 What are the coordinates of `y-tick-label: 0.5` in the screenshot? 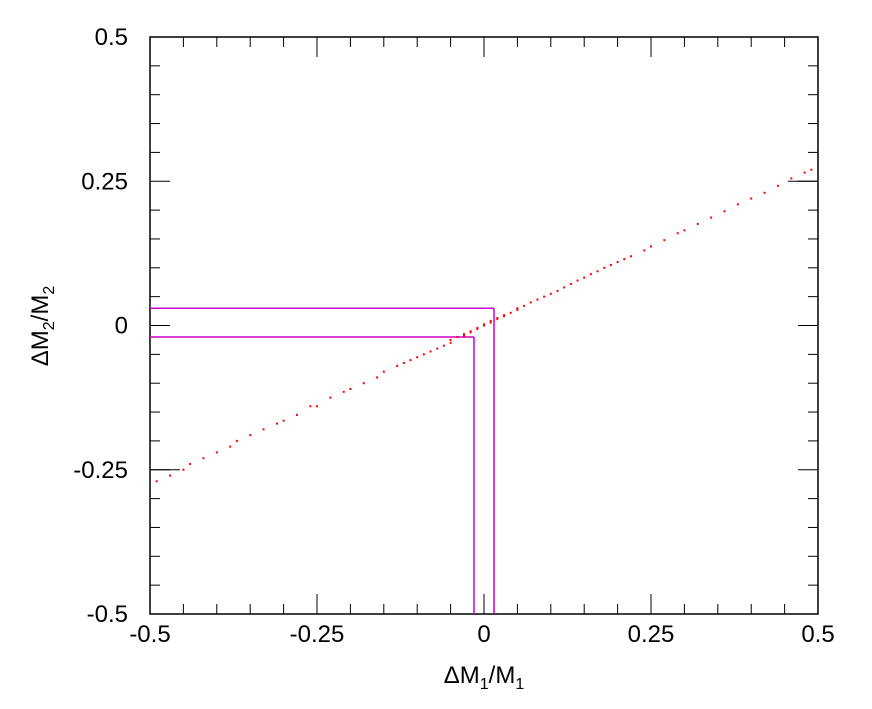 It's located at (111, 37).